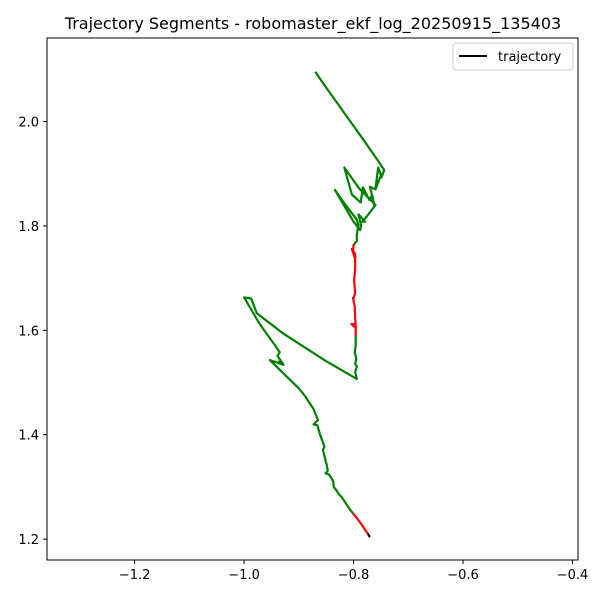  I want to click on x-tick-label: −1.0, so click(244, 575).